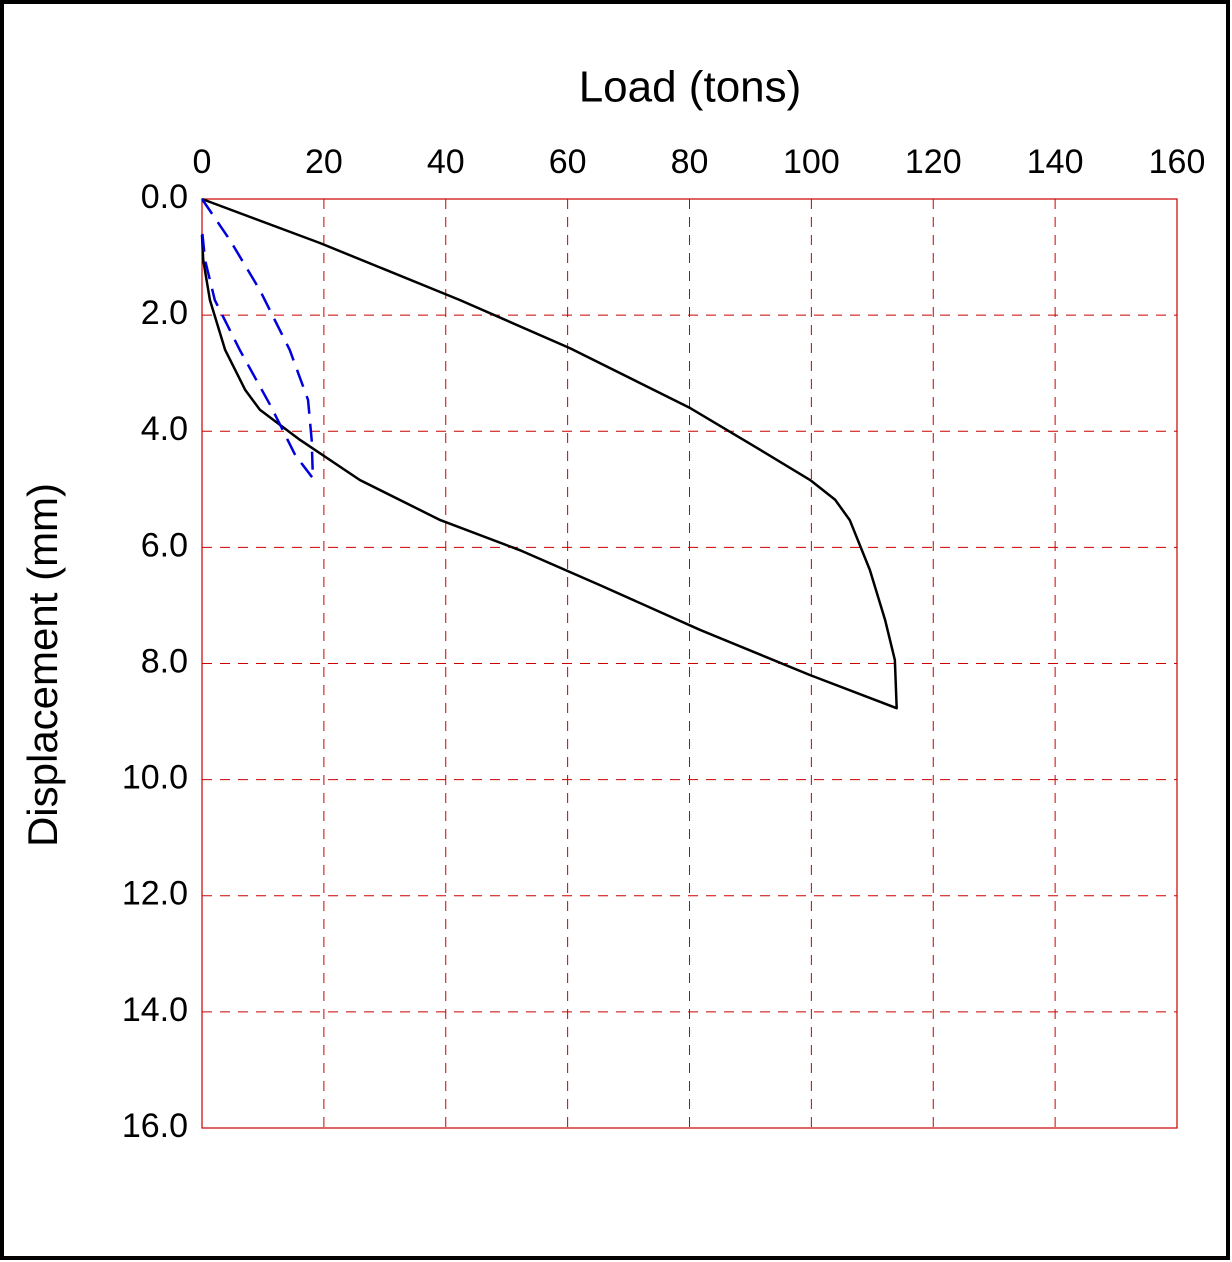 The width and height of the screenshot is (1232, 1262). I want to click on x-tick-label: 60, so click(568, 162).